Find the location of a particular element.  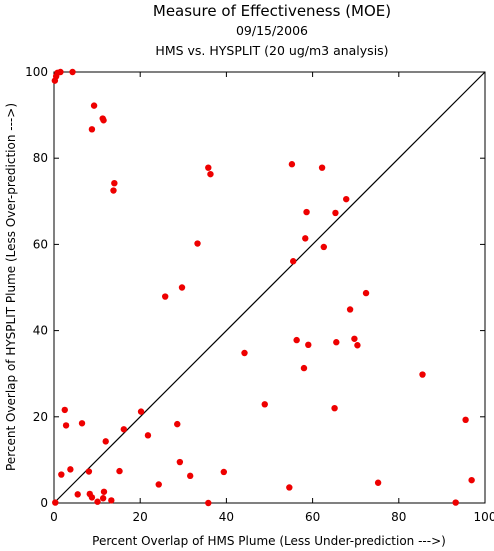

y-tick-label: 40 is located at coordinates (40, 331).